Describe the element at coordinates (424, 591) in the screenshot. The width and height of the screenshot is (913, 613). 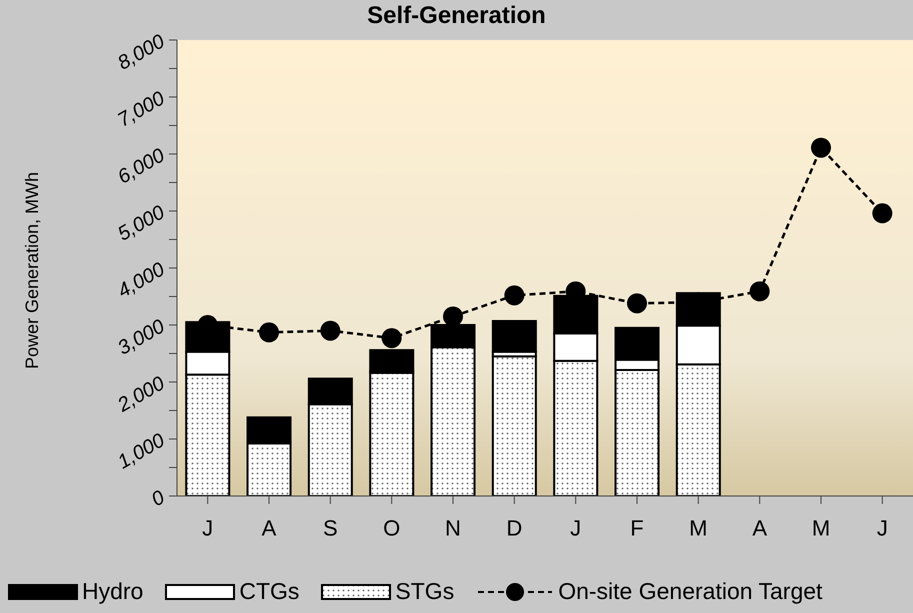
I see `legend-label: STGs` at that location.